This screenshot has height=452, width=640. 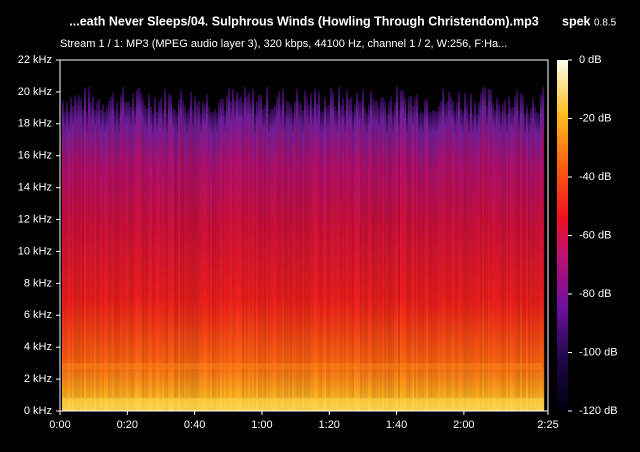 What do you see at coordinates (38, 411) in the screenshot?
I see `y-tick-label: 0 kHz` at bounding box center [38, 411].